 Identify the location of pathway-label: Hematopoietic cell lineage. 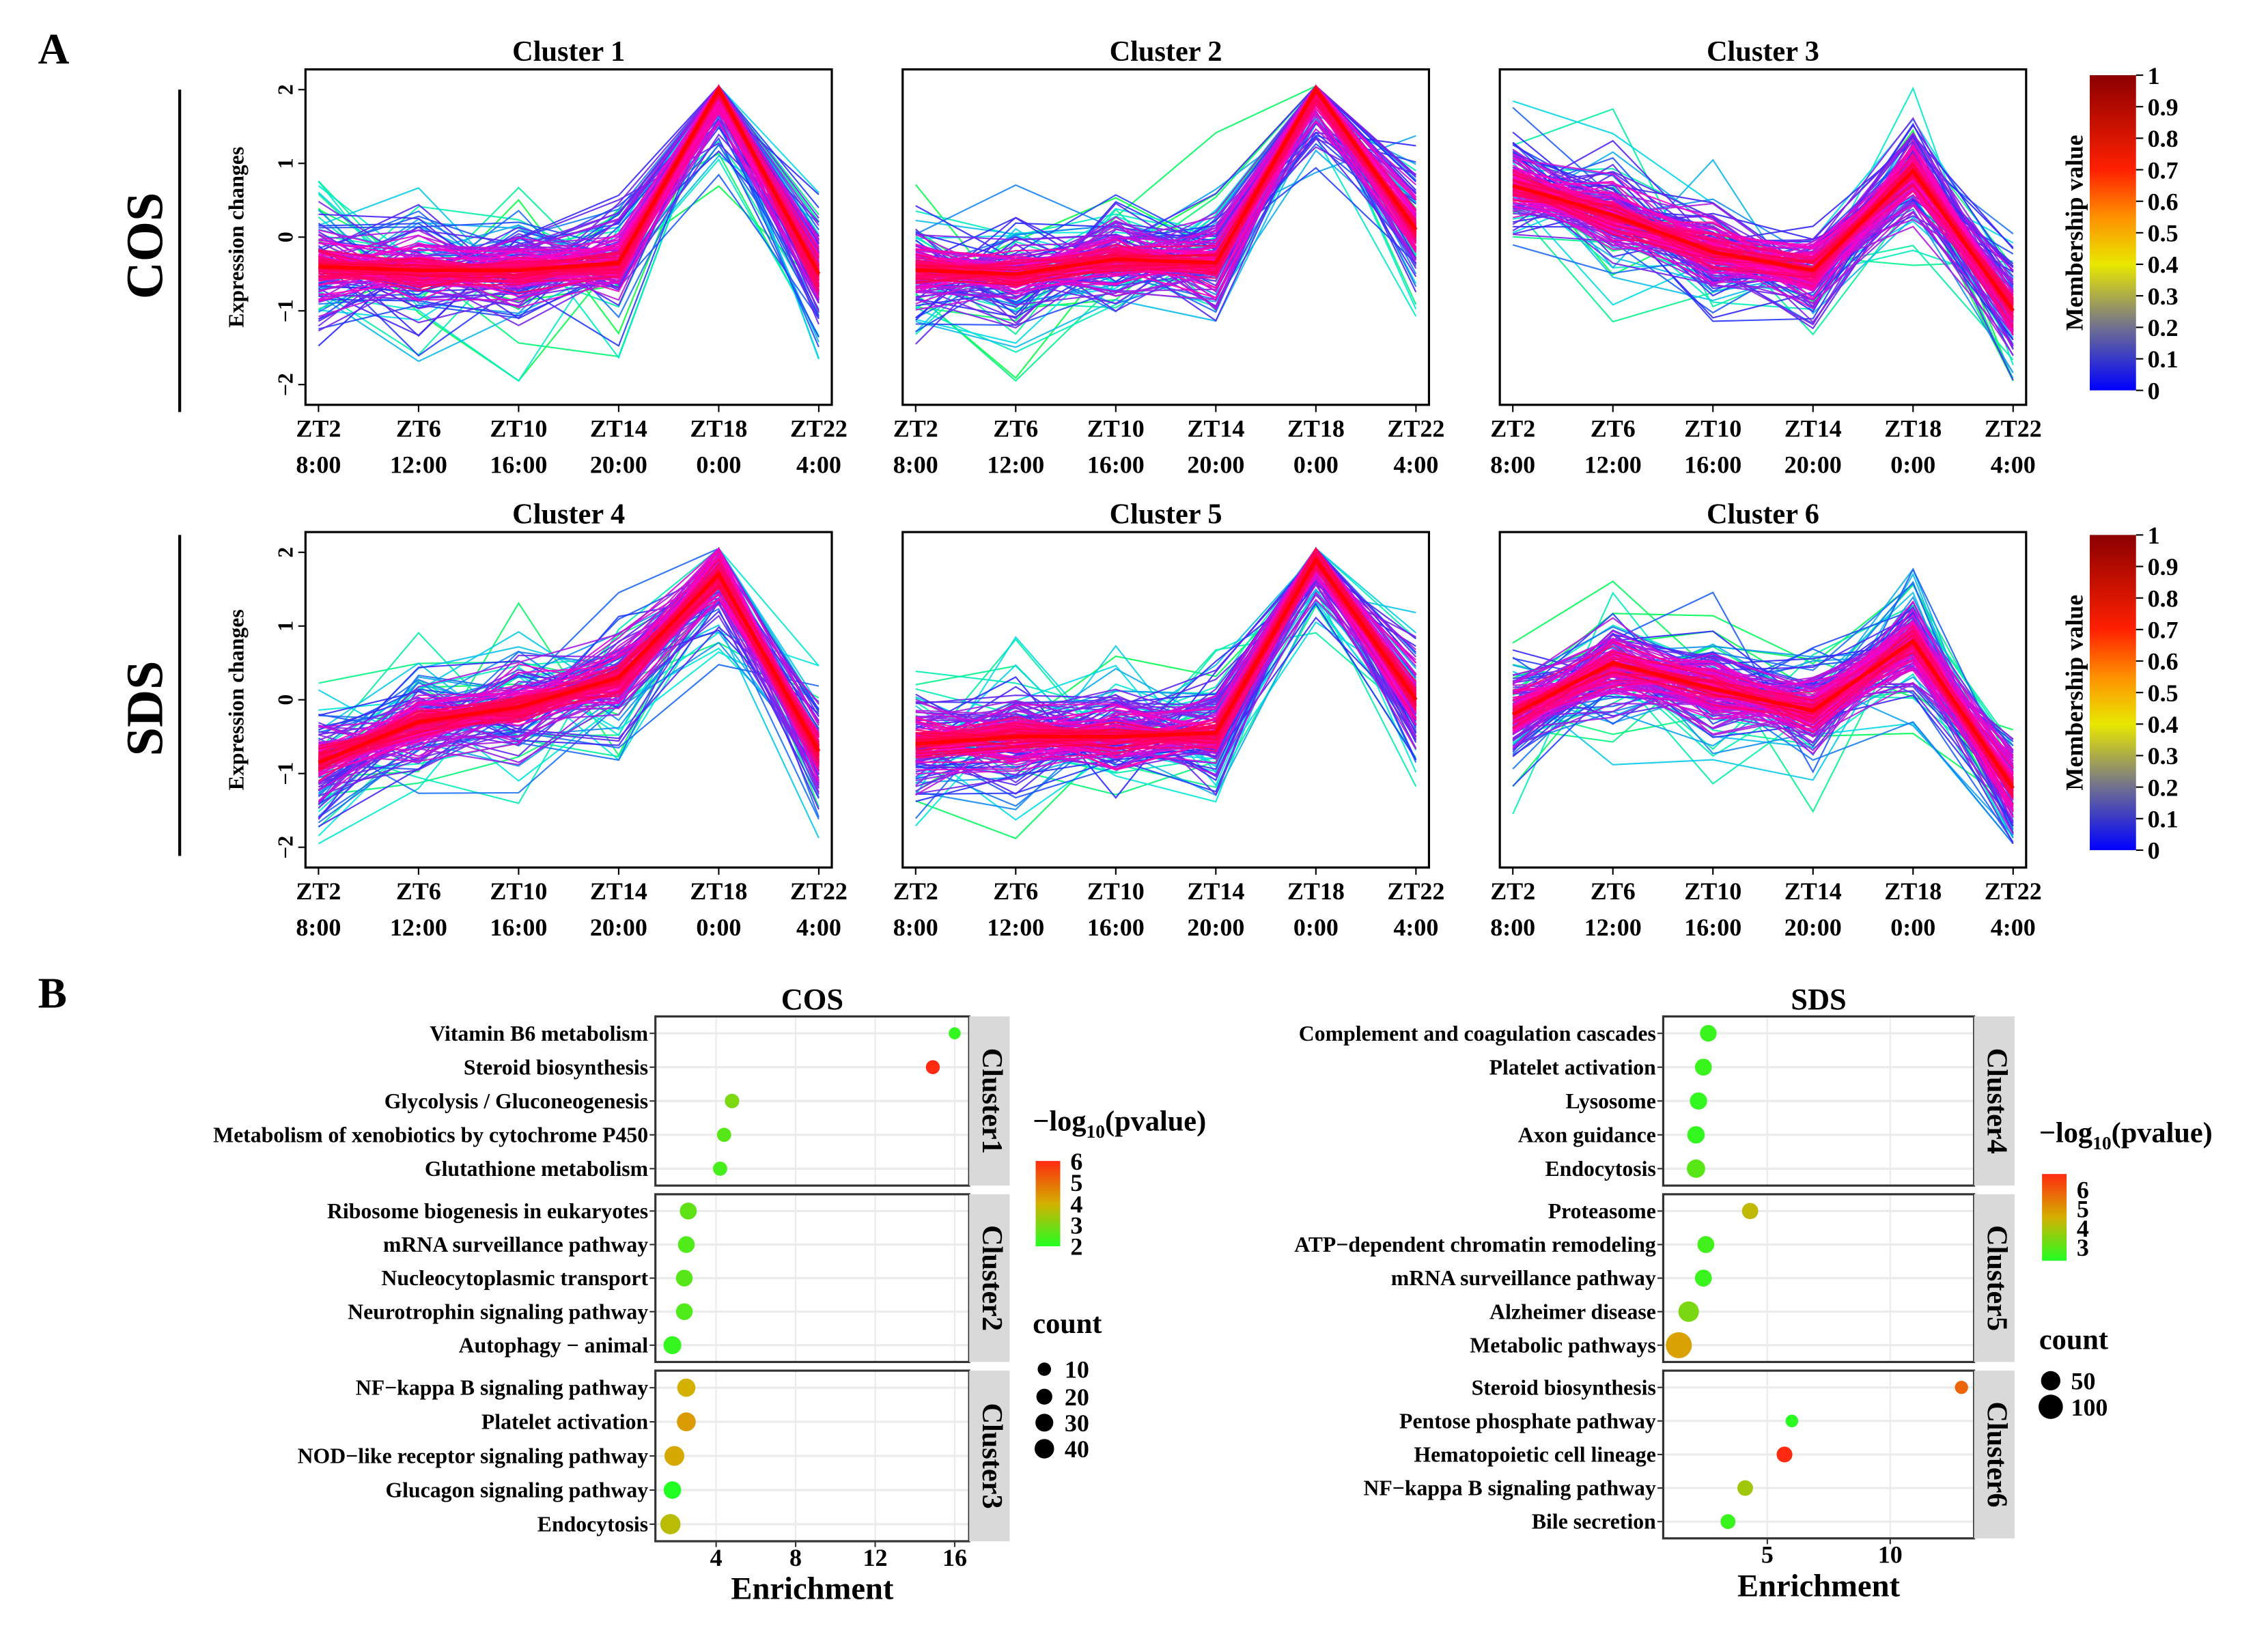
(1534, 1455).